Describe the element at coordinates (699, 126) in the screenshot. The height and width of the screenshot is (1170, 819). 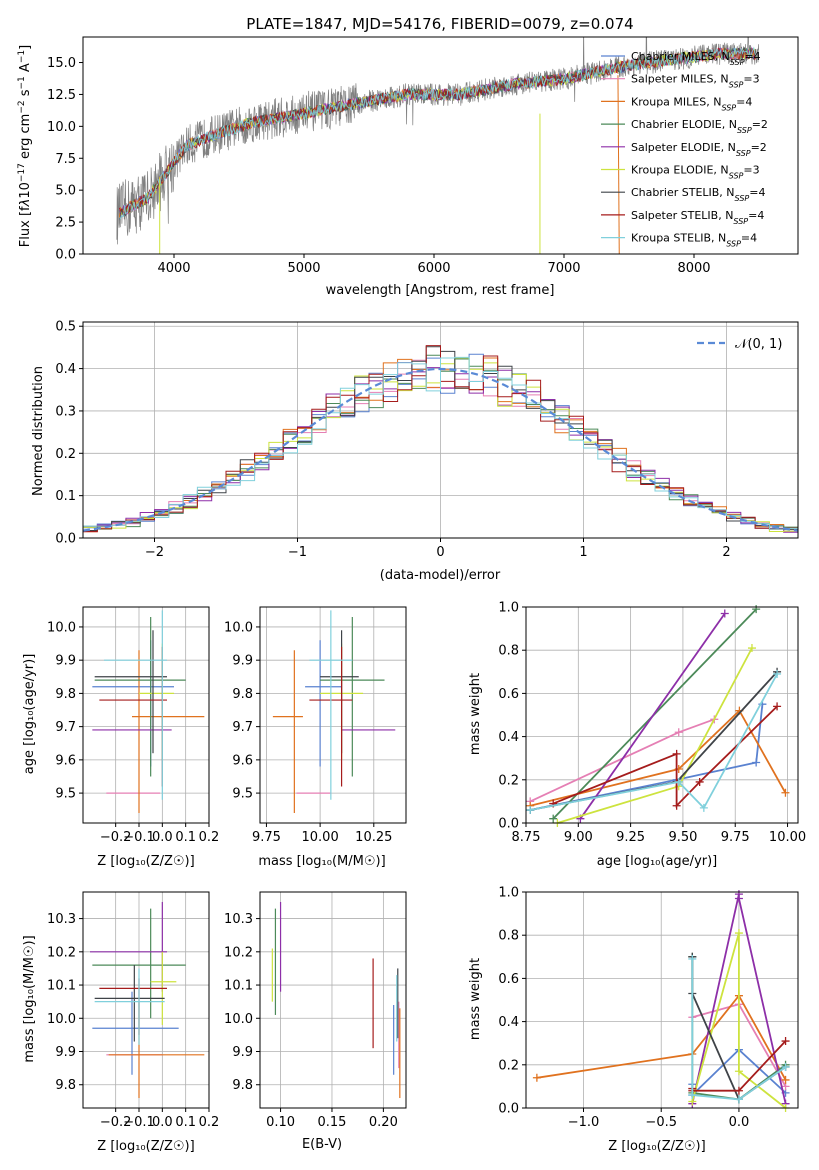
I see `legend-label-3: Chabrier ELODIE, NSSP=2` at that location.